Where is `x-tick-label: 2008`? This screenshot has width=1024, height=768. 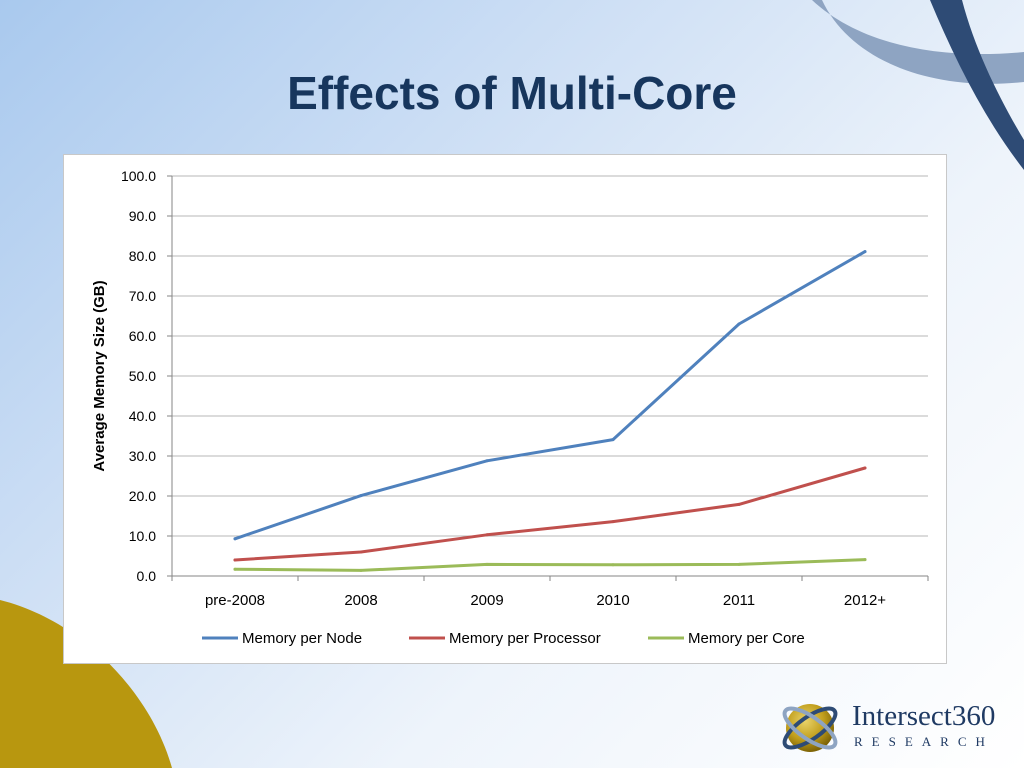 x-tick-label: 2008 is located at coordinates (360, 600).